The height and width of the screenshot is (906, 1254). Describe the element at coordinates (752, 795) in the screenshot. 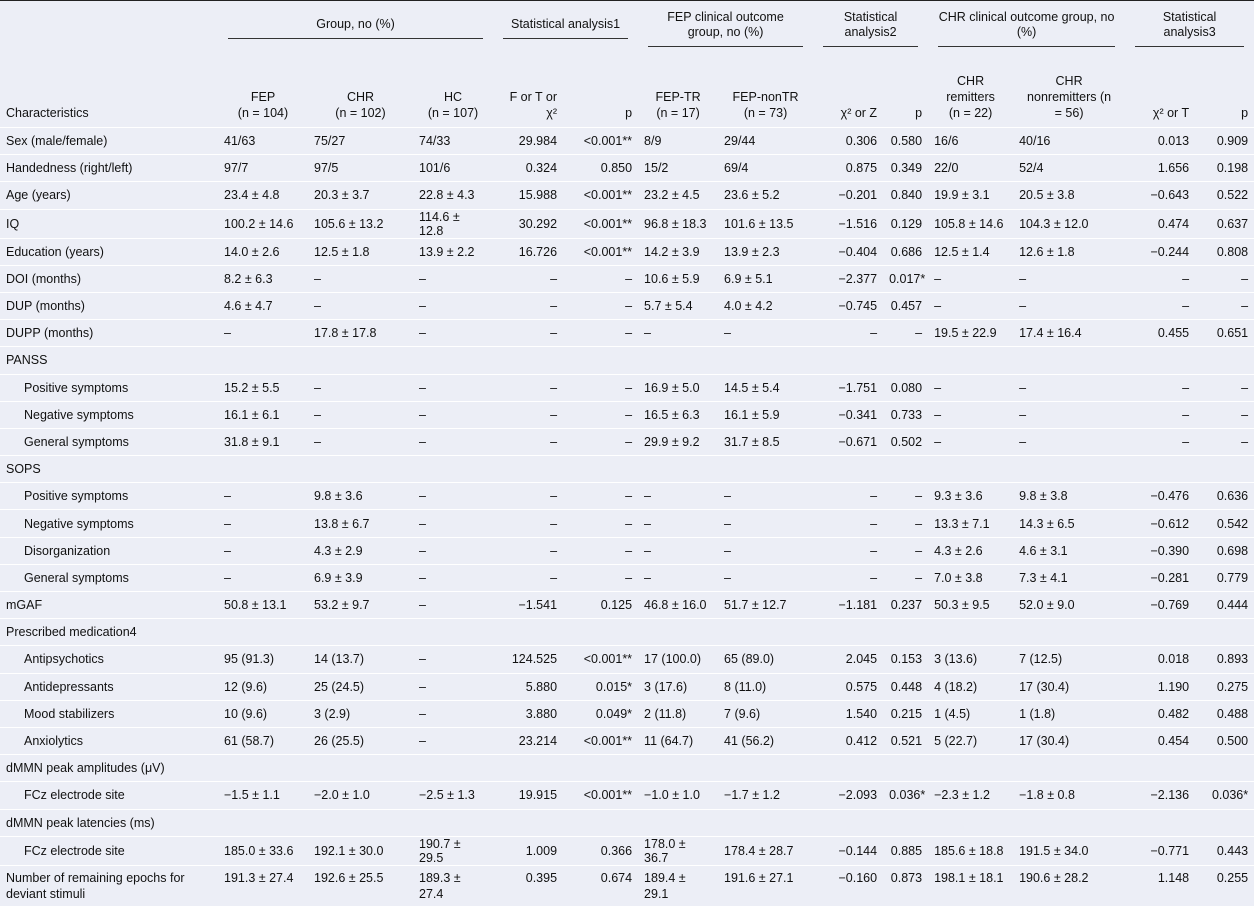

I see `cell: −1.7 ± 1.2` at that location.